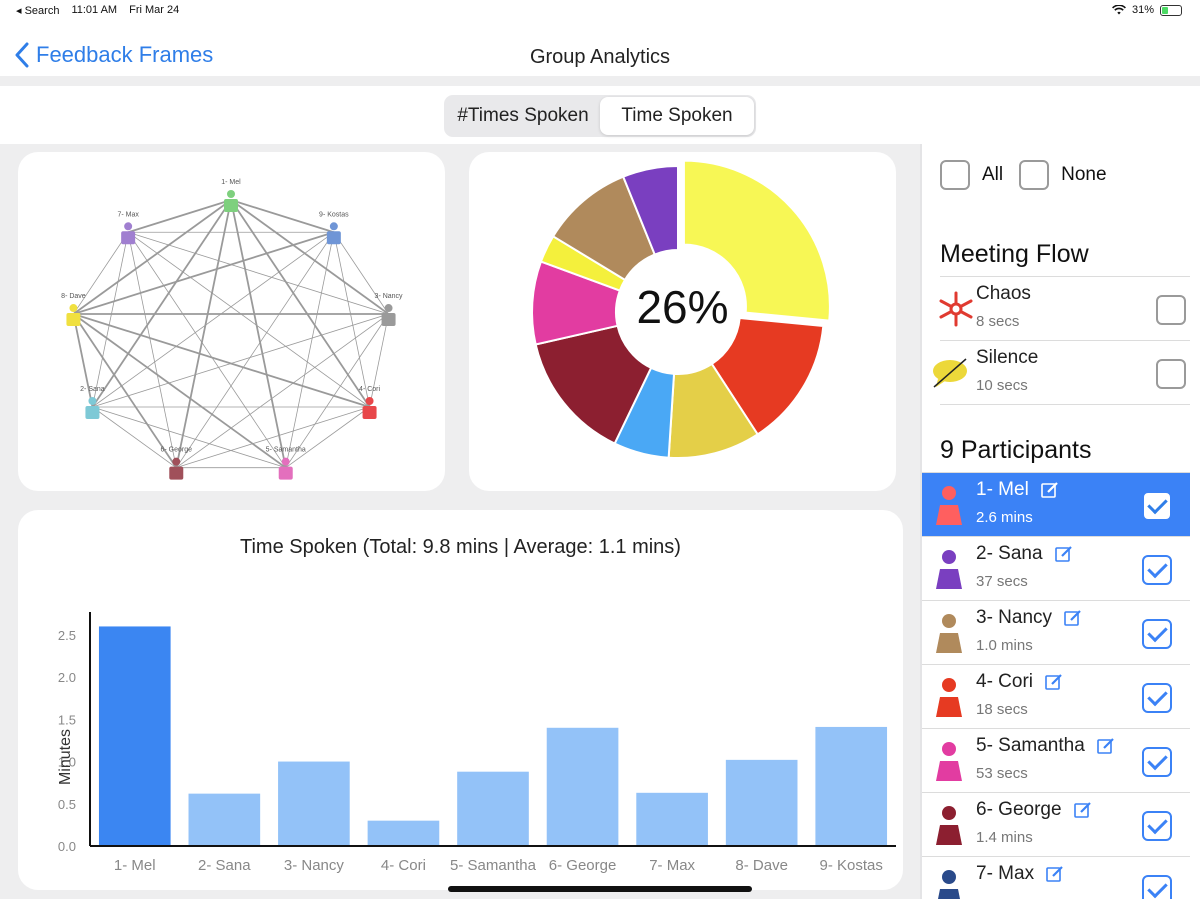 The image size is (1200, 899). What do you see at coordinates (761, 865) in the screenshot?
I see `x-tick-label: 8- Dave` at bounding box center [761, 865].